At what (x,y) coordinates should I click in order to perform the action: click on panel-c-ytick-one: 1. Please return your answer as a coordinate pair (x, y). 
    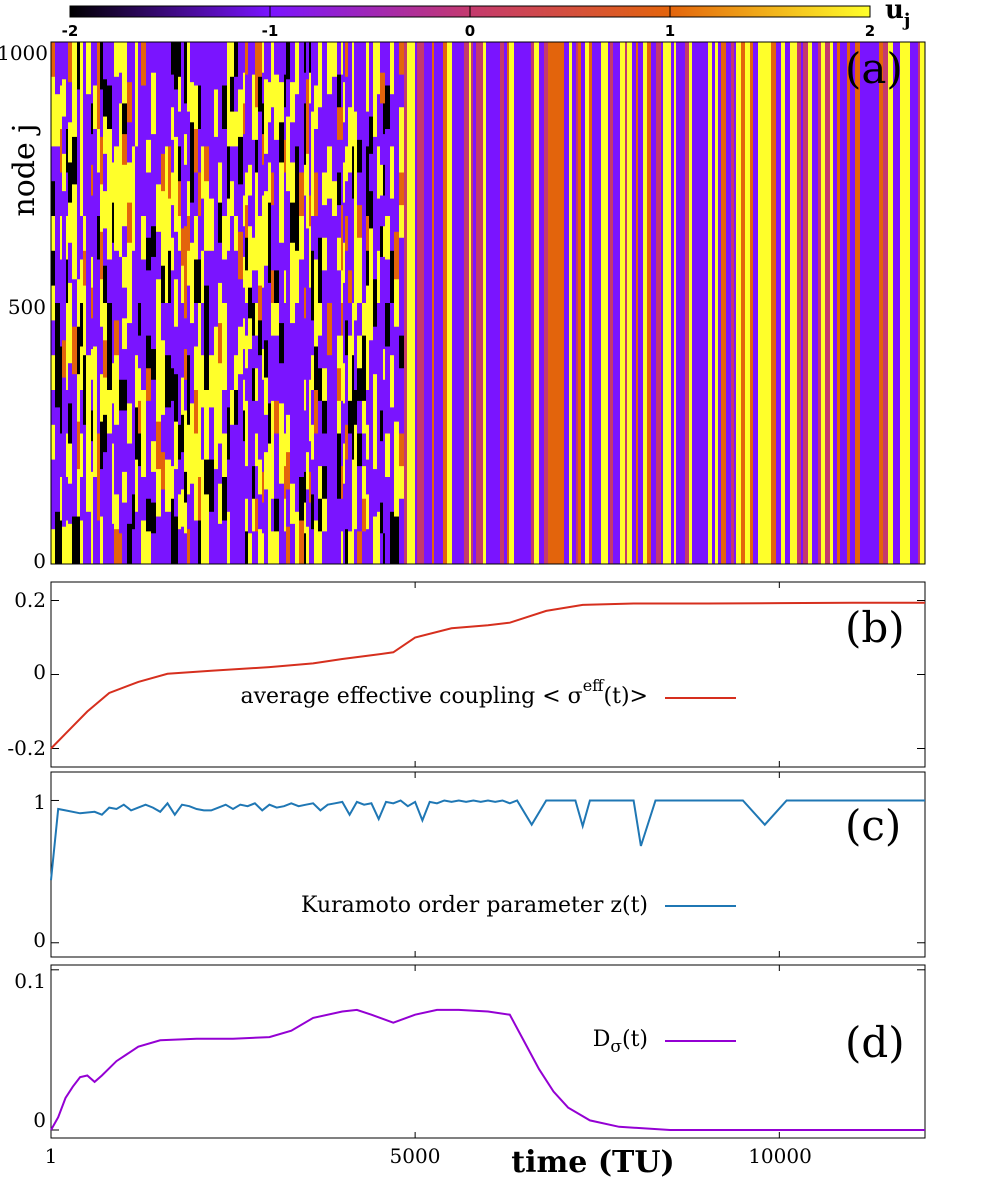
    Looking at the image, I should click on (39, 802).